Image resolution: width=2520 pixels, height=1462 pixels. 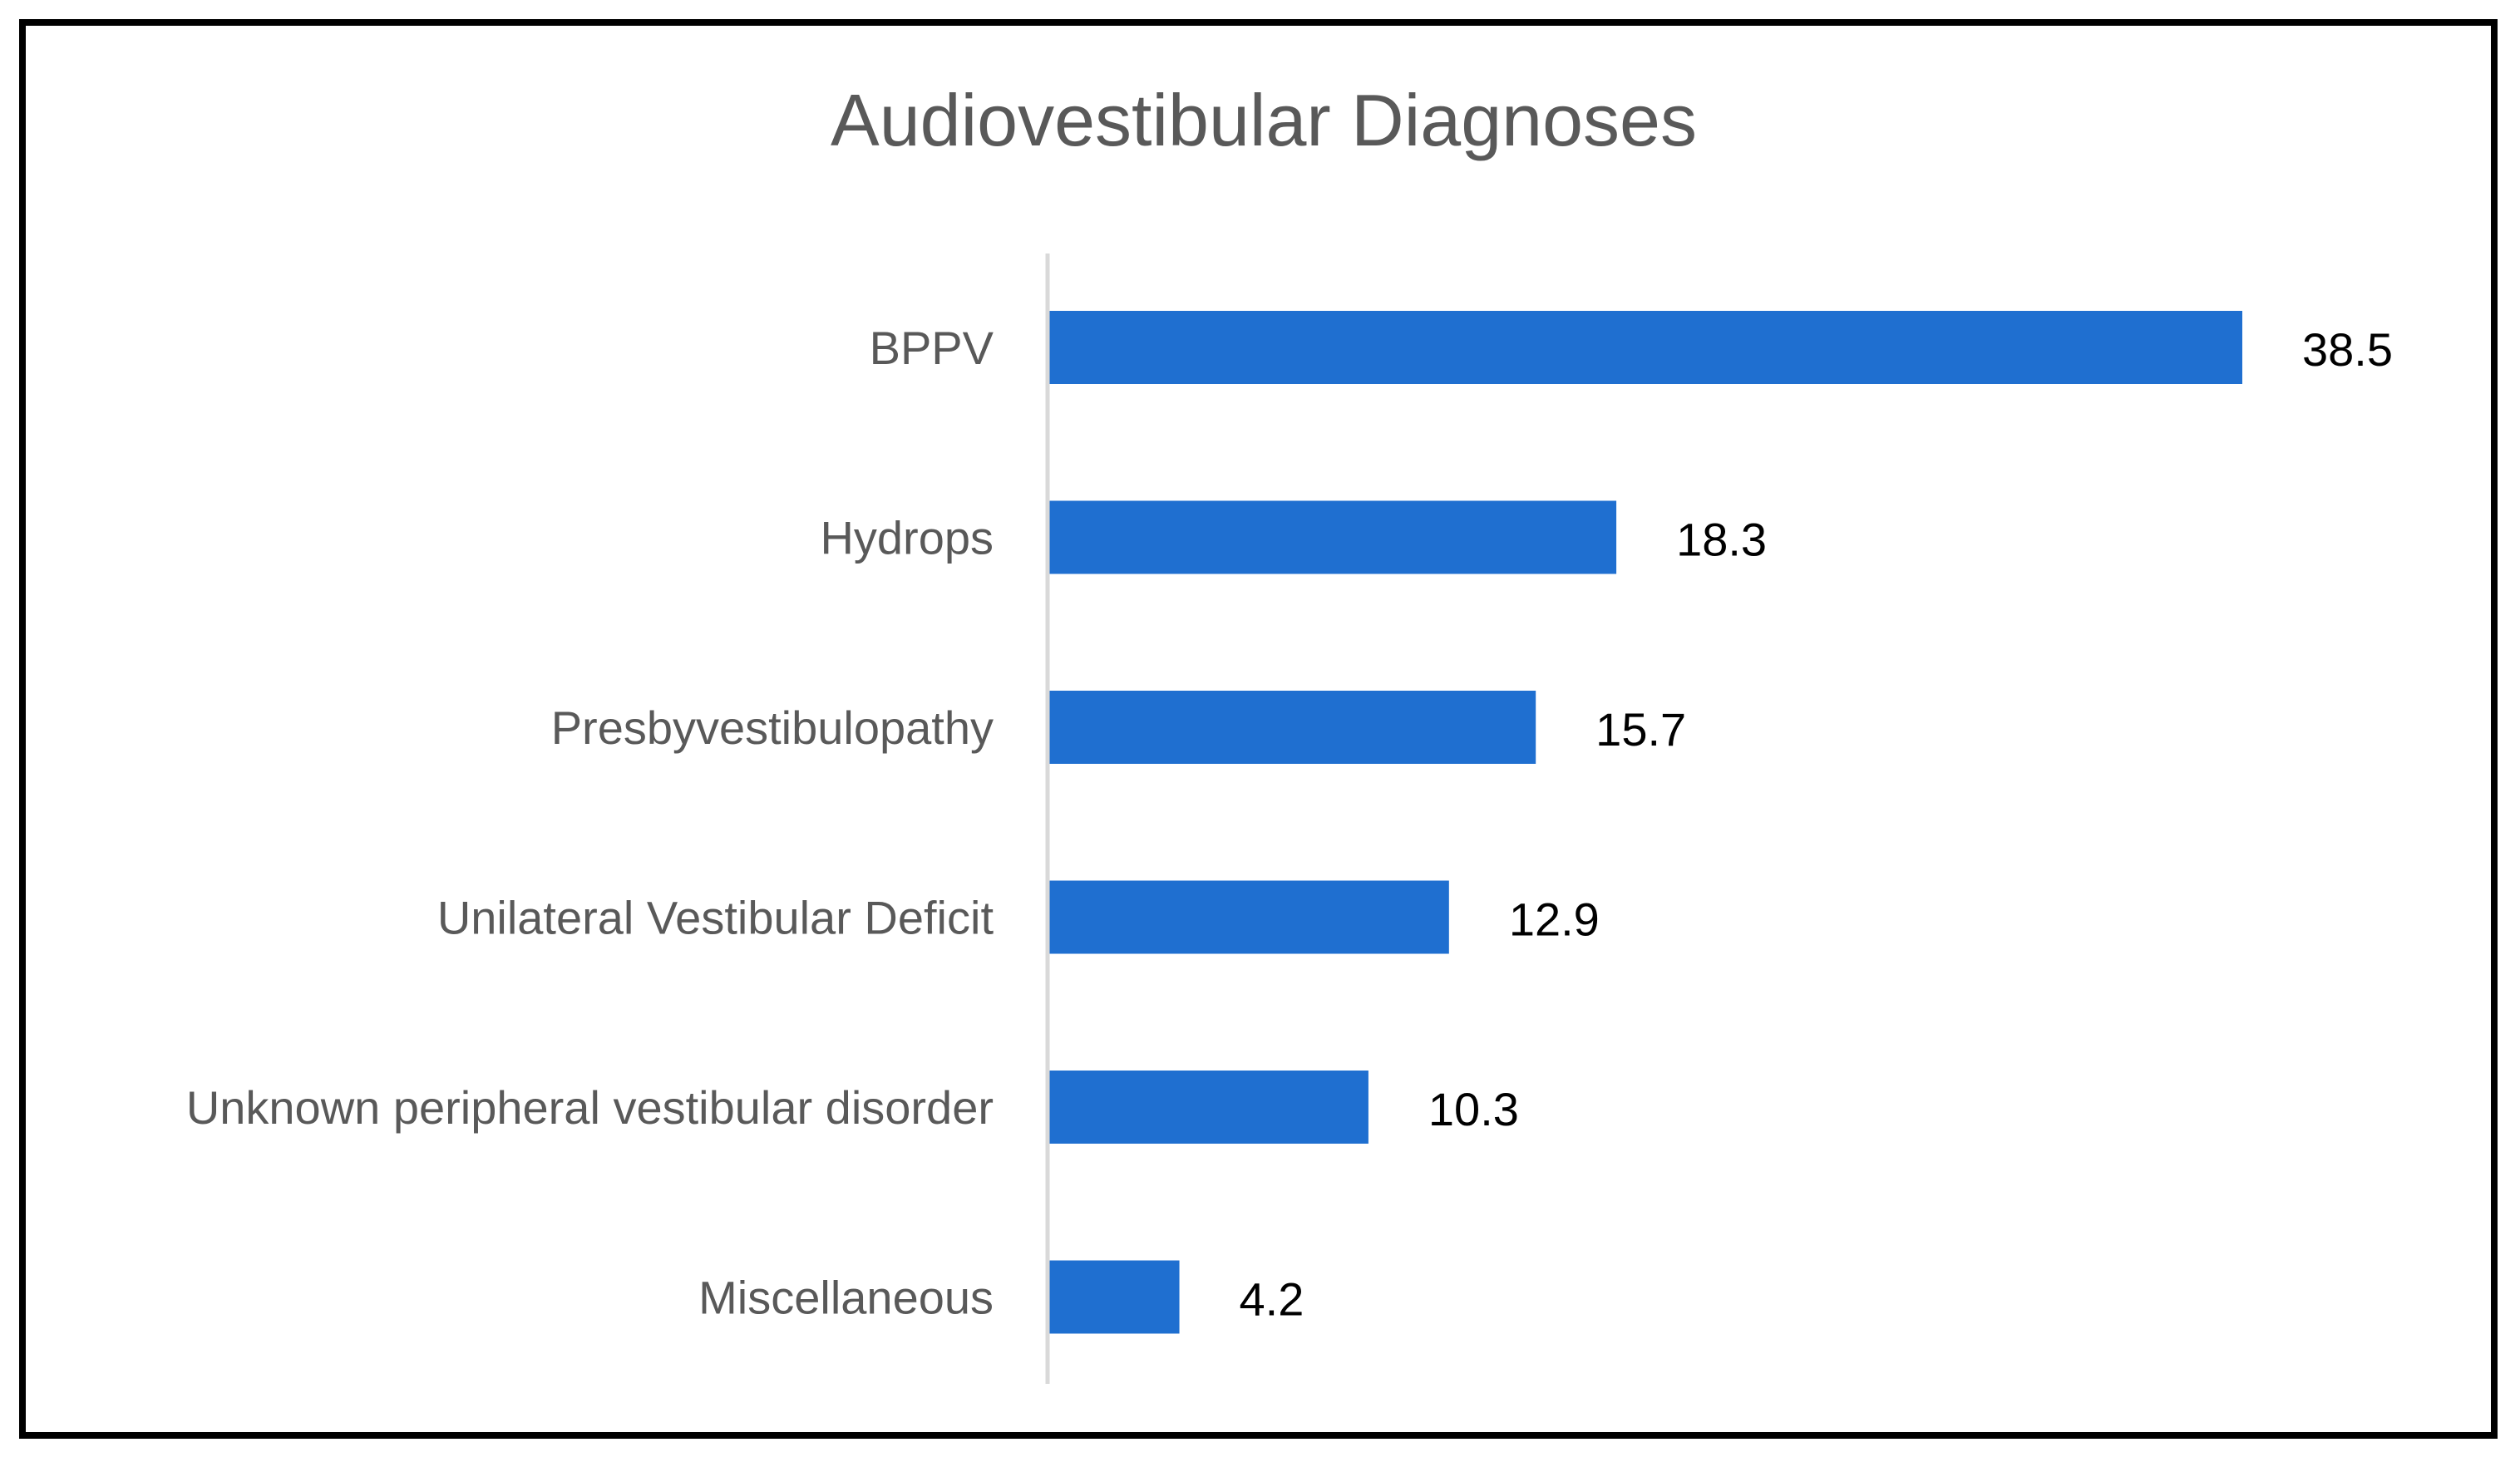 I want to click on category-label-6: Miscellaneous, so click(x=846, y=1298).